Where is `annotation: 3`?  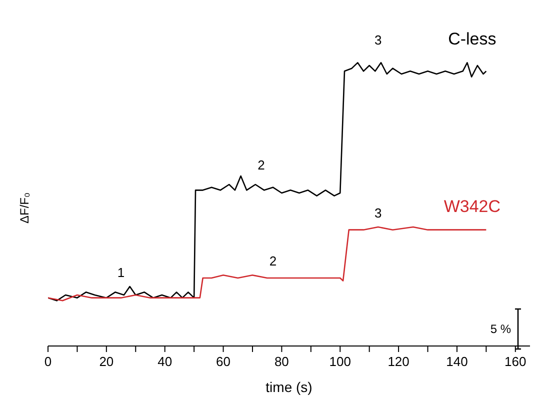
annotation: 3 is located at coordinates (378, 212).